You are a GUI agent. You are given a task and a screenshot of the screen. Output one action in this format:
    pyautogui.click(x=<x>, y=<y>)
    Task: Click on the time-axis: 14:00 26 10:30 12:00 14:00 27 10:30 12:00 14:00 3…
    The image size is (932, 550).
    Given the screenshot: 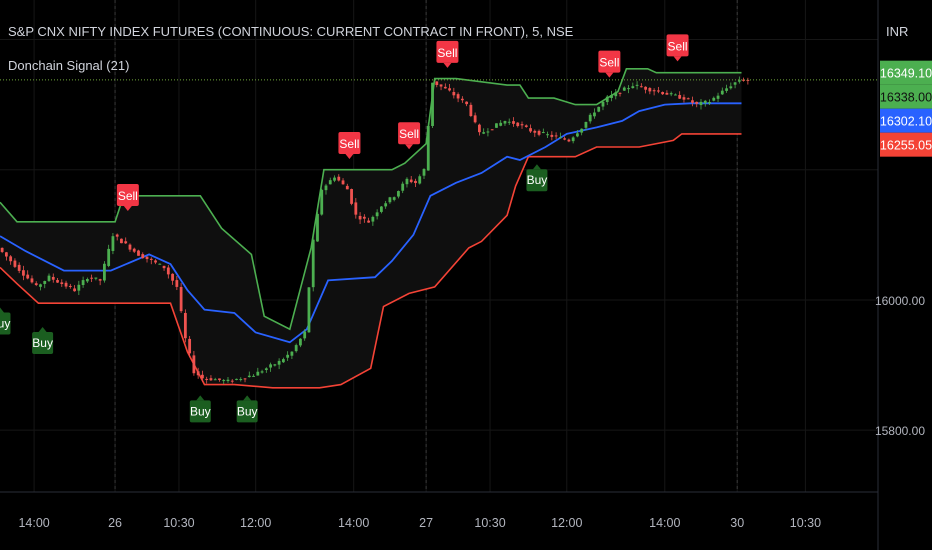 What is the action you would take?
    pyautogui.click(x=419, y=523)
    